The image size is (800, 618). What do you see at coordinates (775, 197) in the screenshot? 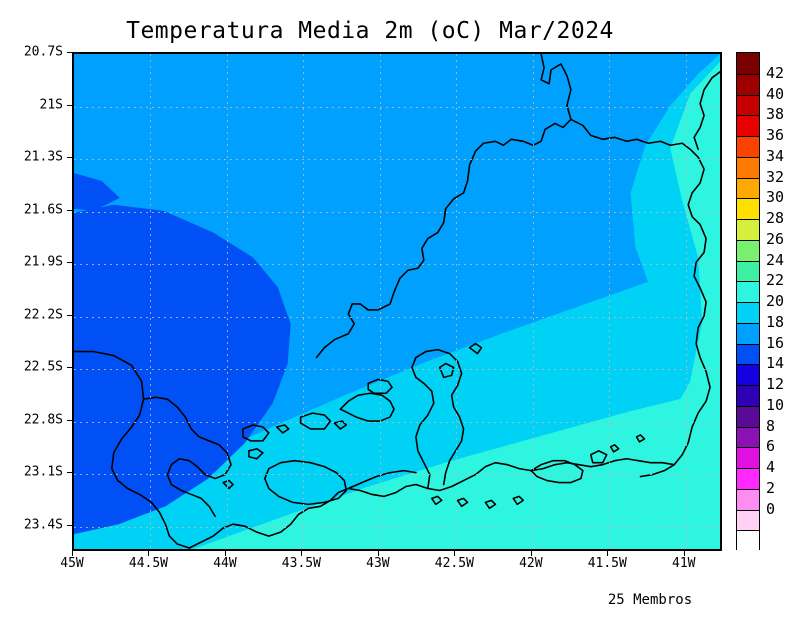
I see `colorbar-tick-label: 30` at bounding box center [775, 197].